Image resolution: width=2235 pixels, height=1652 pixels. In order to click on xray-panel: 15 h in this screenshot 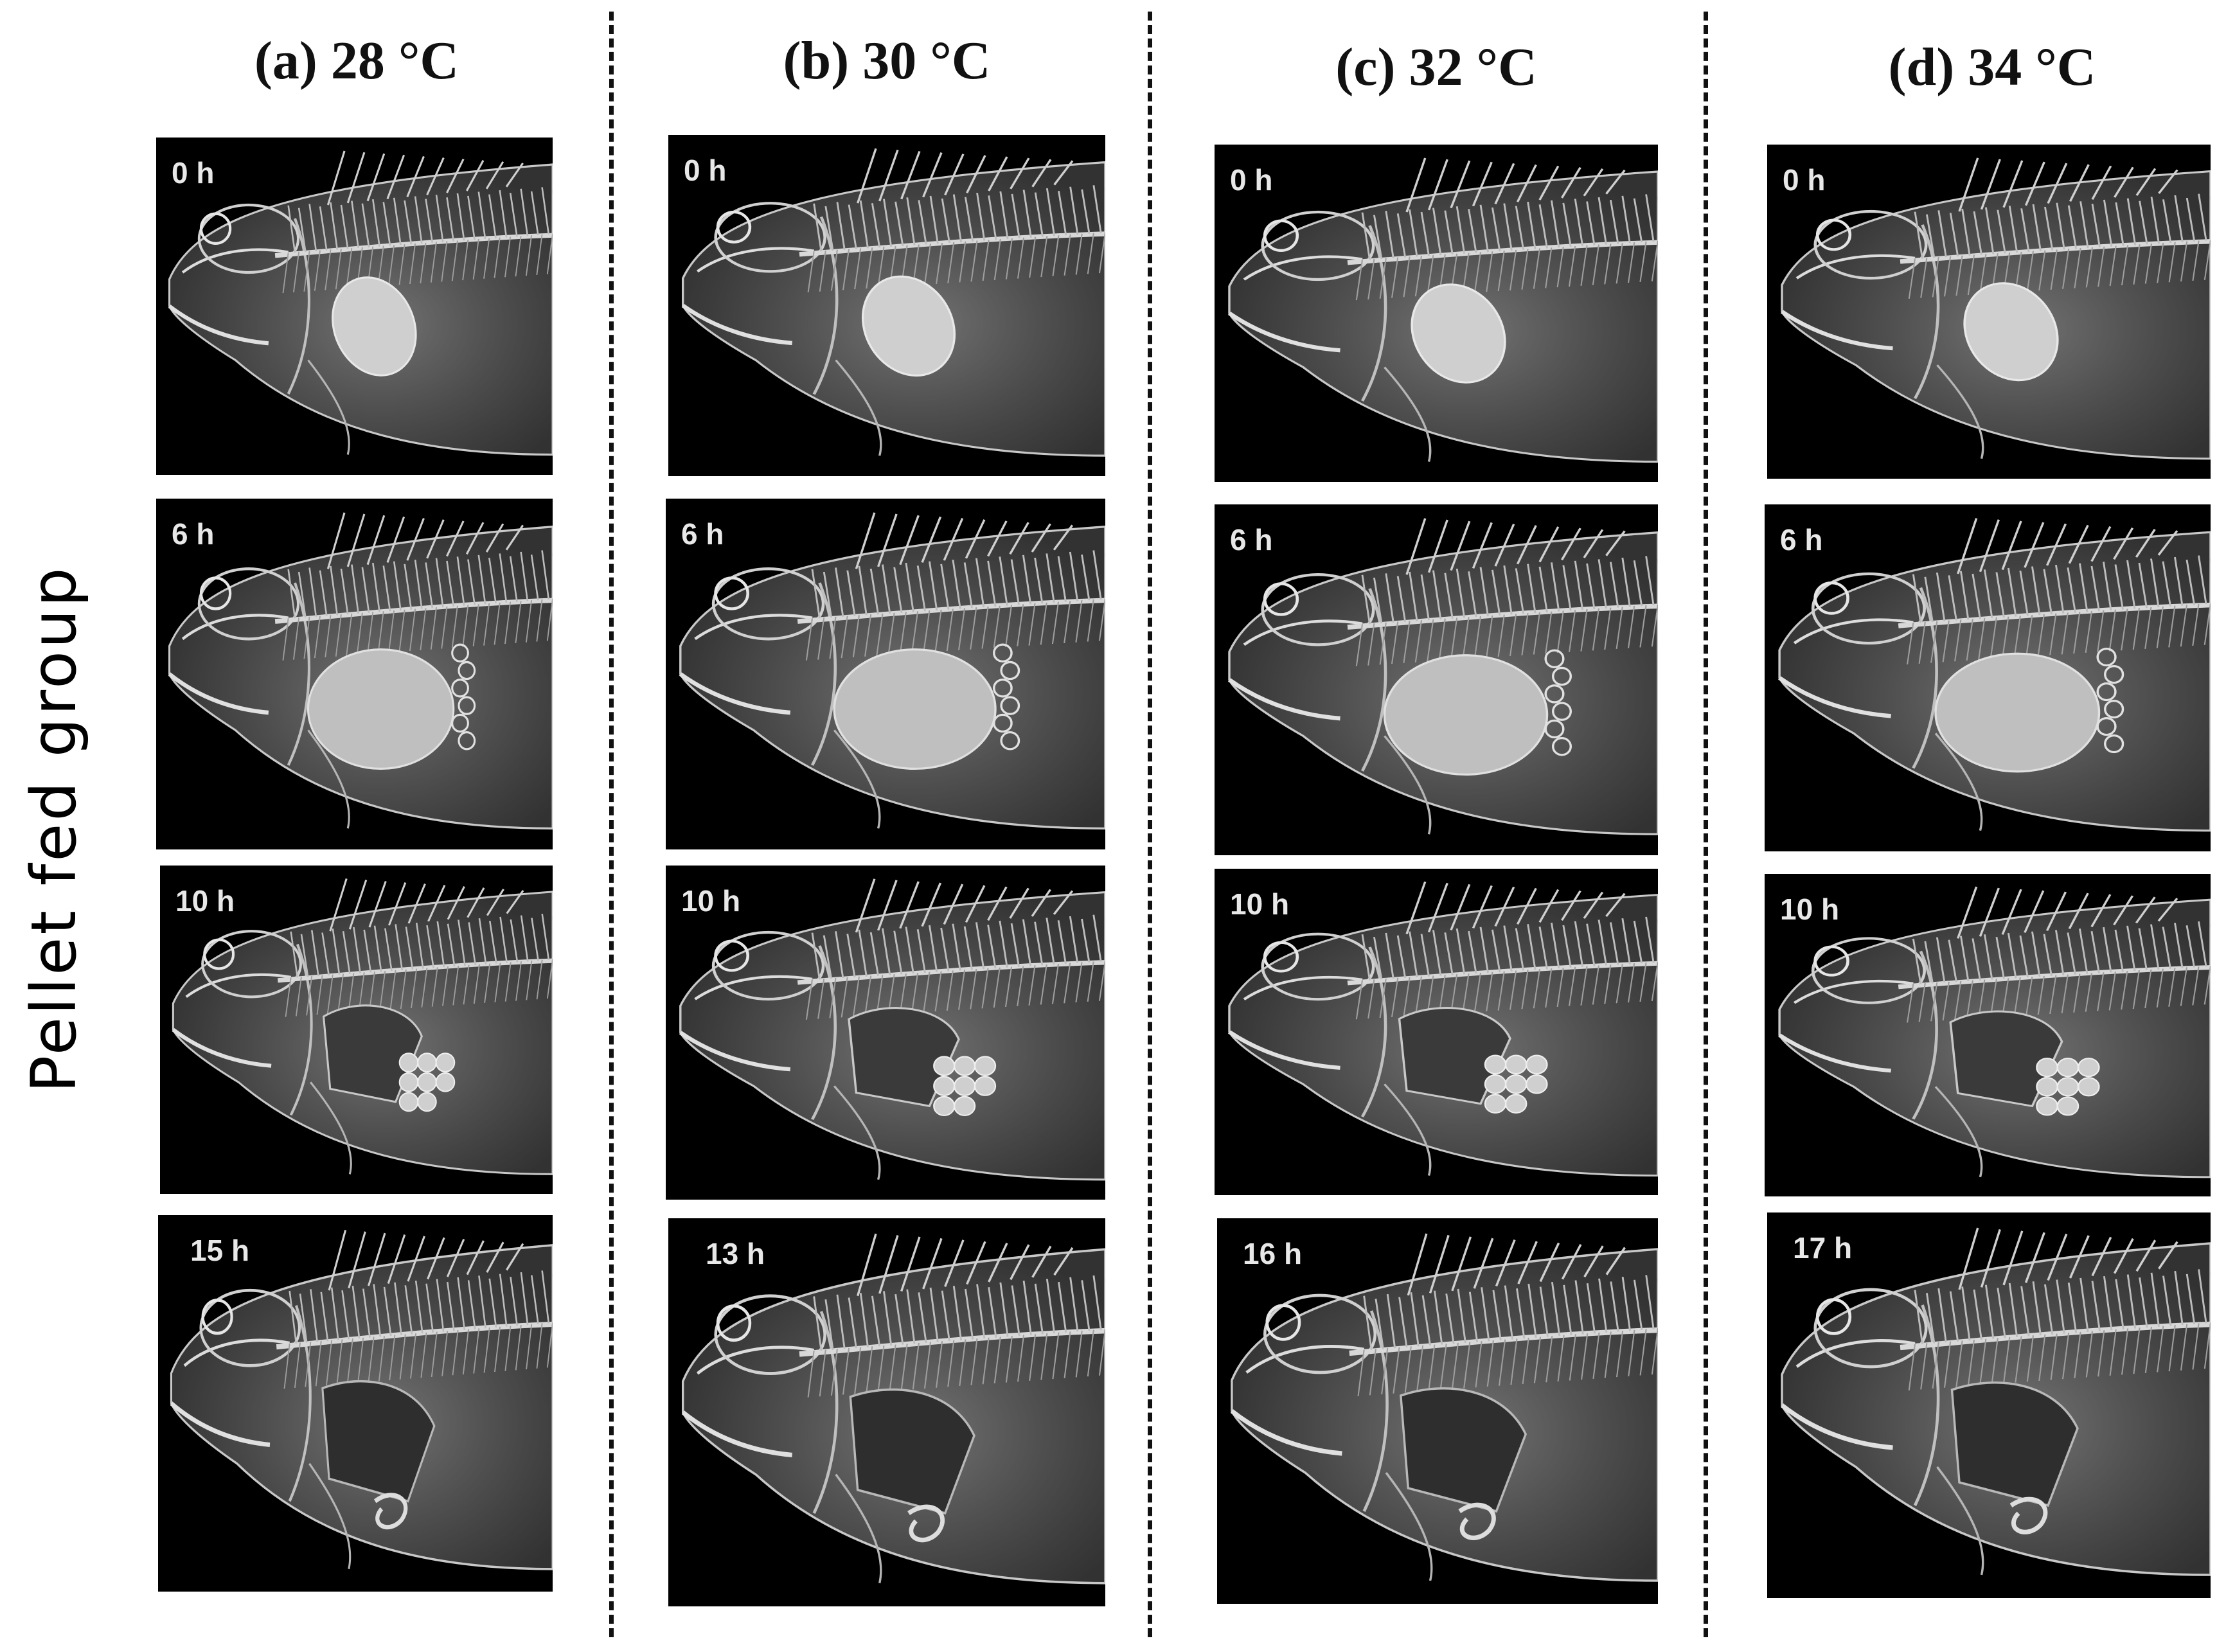, I will do `click(355, 1404)`.